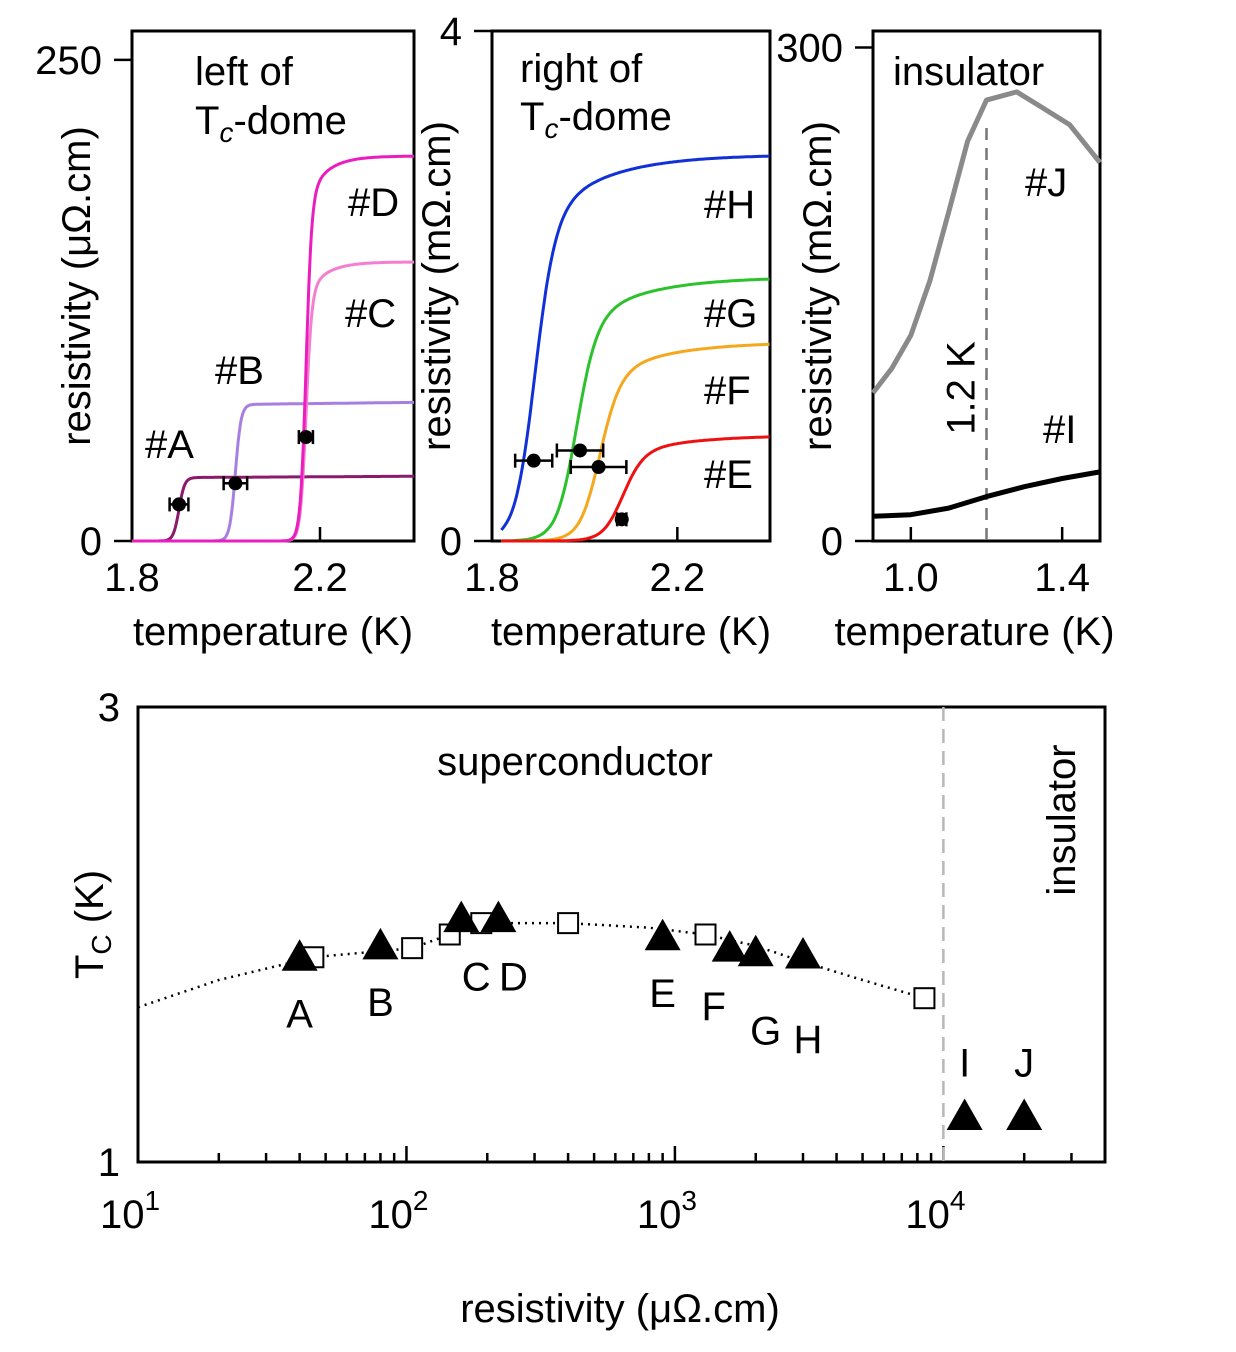 This screenshot has height=1352, width=1236. What do you see at coordinates (575, 762) in the screenshot?
I see `region-label-superconductor: superconductor` at bounding box center [575, 762].